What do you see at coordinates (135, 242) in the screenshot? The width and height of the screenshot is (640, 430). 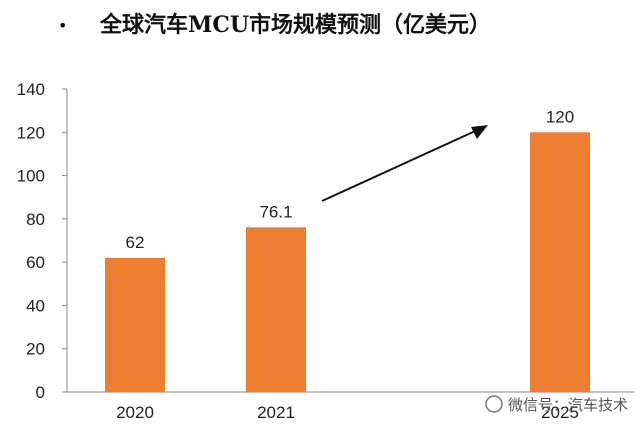 I see `data-label-2020: 62` at bounding box center [135, 242].